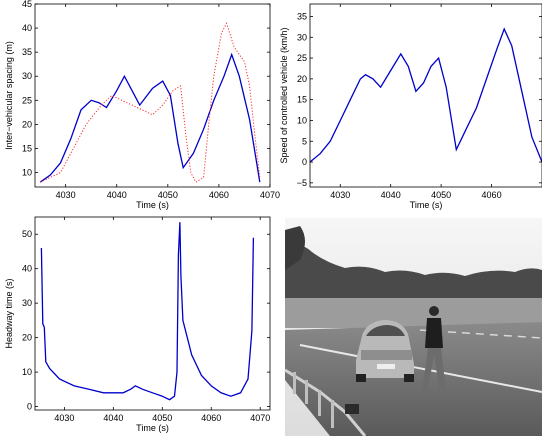 The image size is (542, 436). I want to click on controlled-car, so click(385, 351).